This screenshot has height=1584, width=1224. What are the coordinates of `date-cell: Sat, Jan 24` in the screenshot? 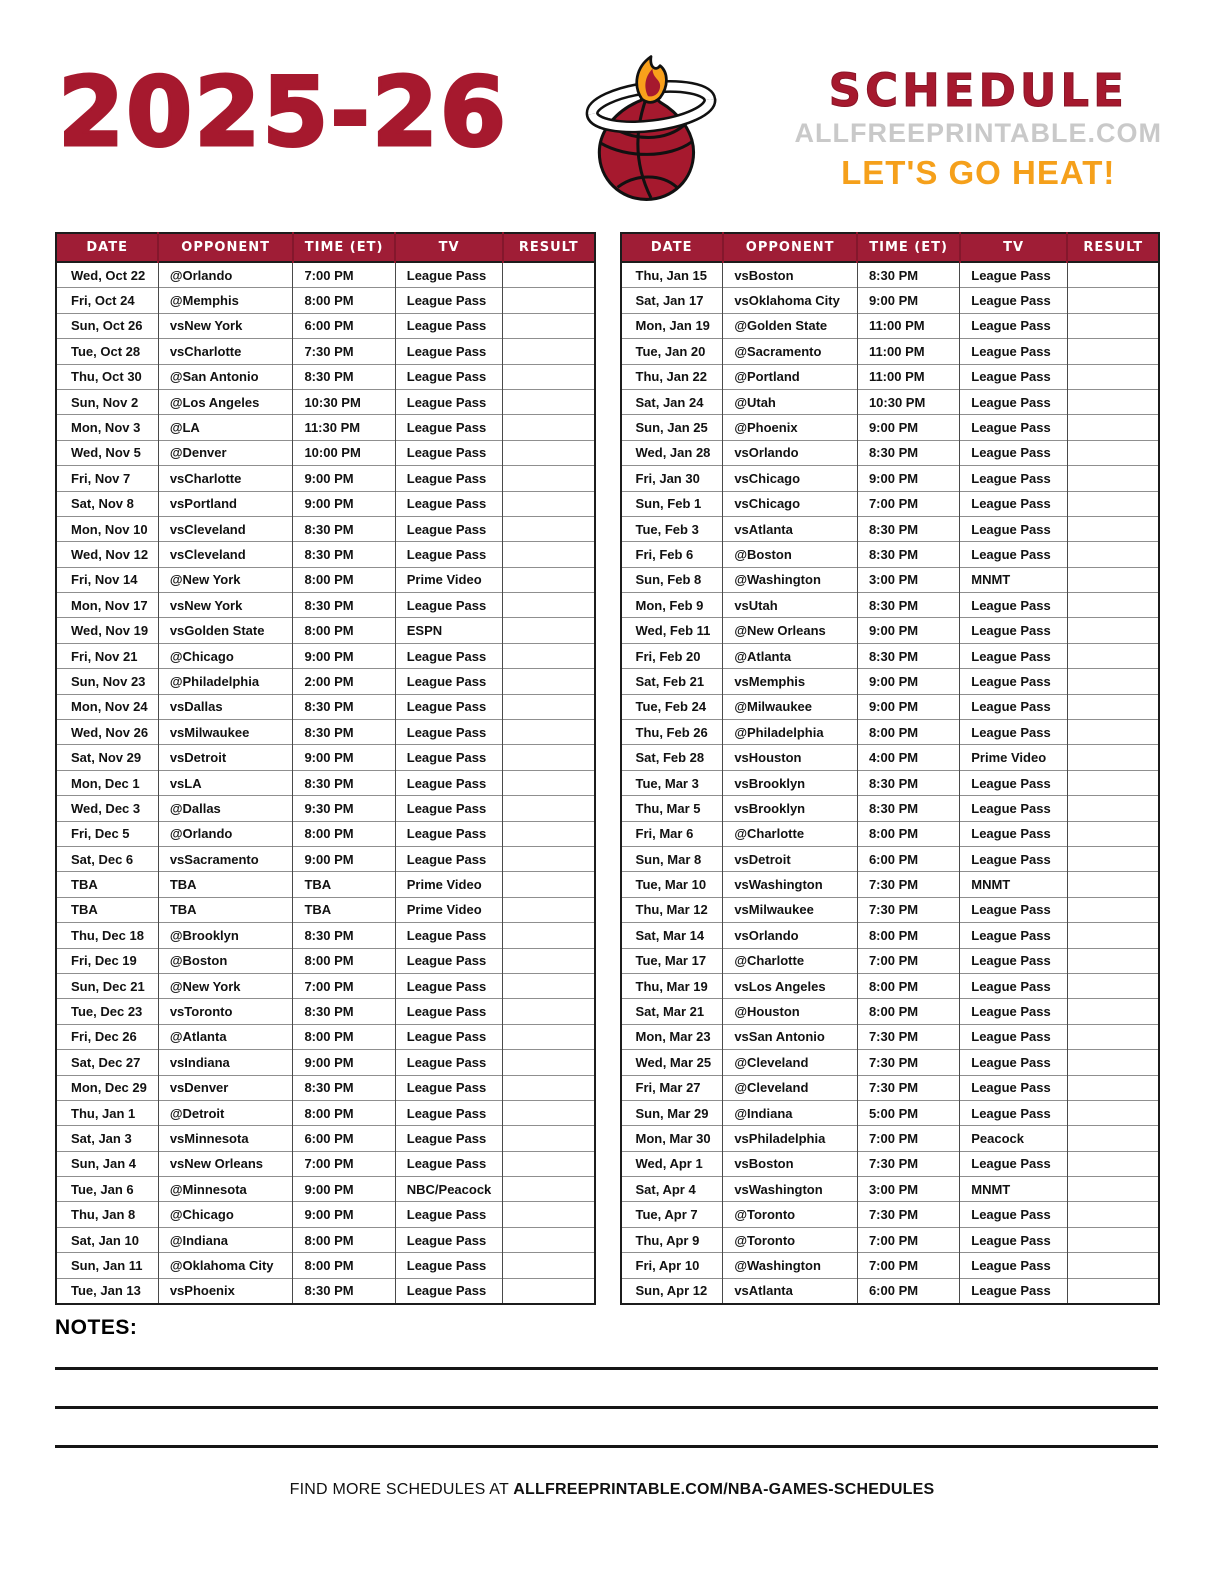 It's located at (671, 401).